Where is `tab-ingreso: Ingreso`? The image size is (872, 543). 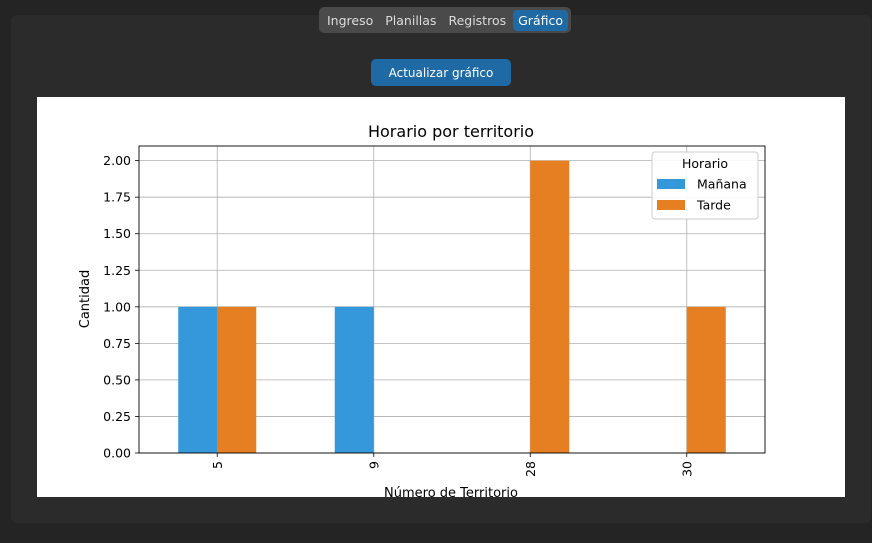
tab-ingreso: Ingreso is located at coordinates (350, 20).